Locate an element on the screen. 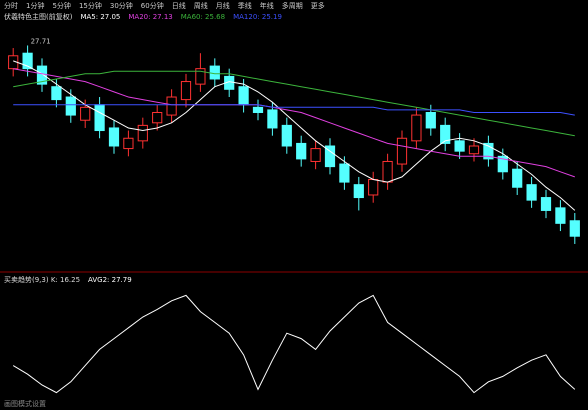 The height and width of the screenshot is (410, 588). toolbar-item: 1分钟 is located at coordinates (35, 5).